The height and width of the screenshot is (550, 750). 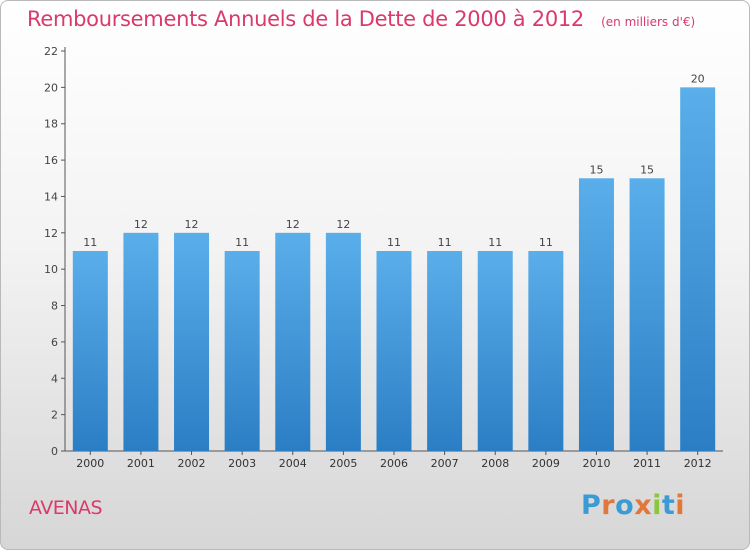 I want to click on bar-value-label: 20, so click(x=698, y=78).